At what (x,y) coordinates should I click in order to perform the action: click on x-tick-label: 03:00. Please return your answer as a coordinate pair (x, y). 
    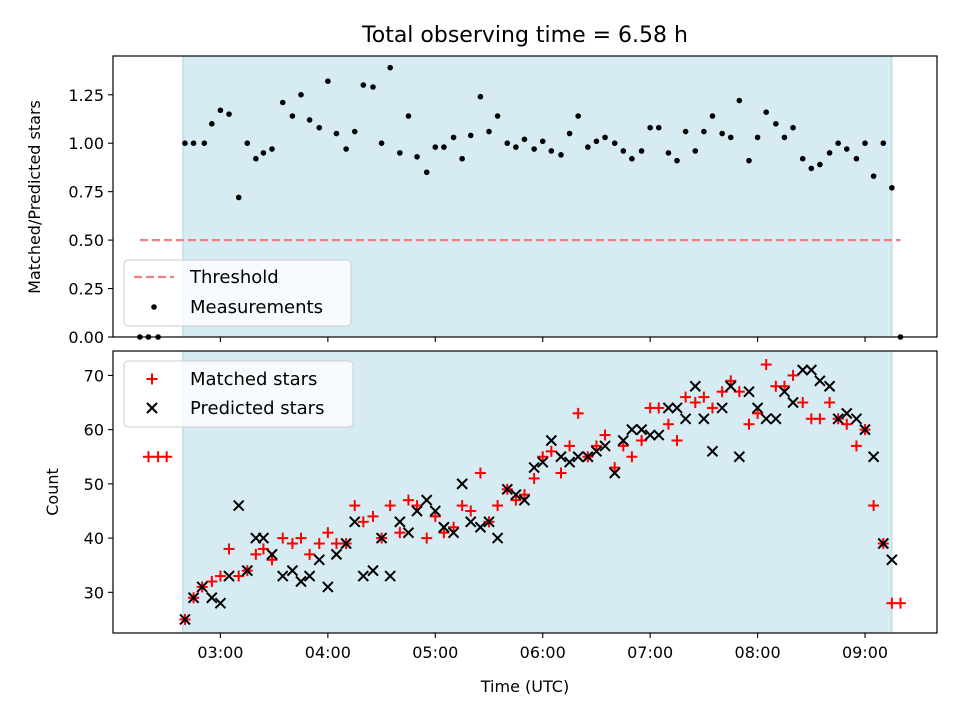
    Looking at the image, I should click on (220, 652).